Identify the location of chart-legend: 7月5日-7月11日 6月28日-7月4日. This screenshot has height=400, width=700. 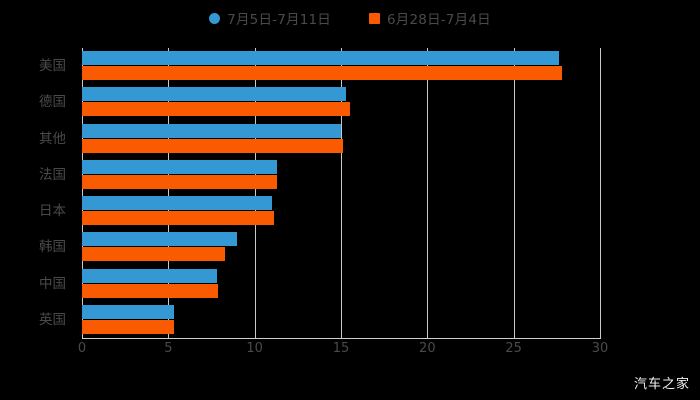
(350, 18).